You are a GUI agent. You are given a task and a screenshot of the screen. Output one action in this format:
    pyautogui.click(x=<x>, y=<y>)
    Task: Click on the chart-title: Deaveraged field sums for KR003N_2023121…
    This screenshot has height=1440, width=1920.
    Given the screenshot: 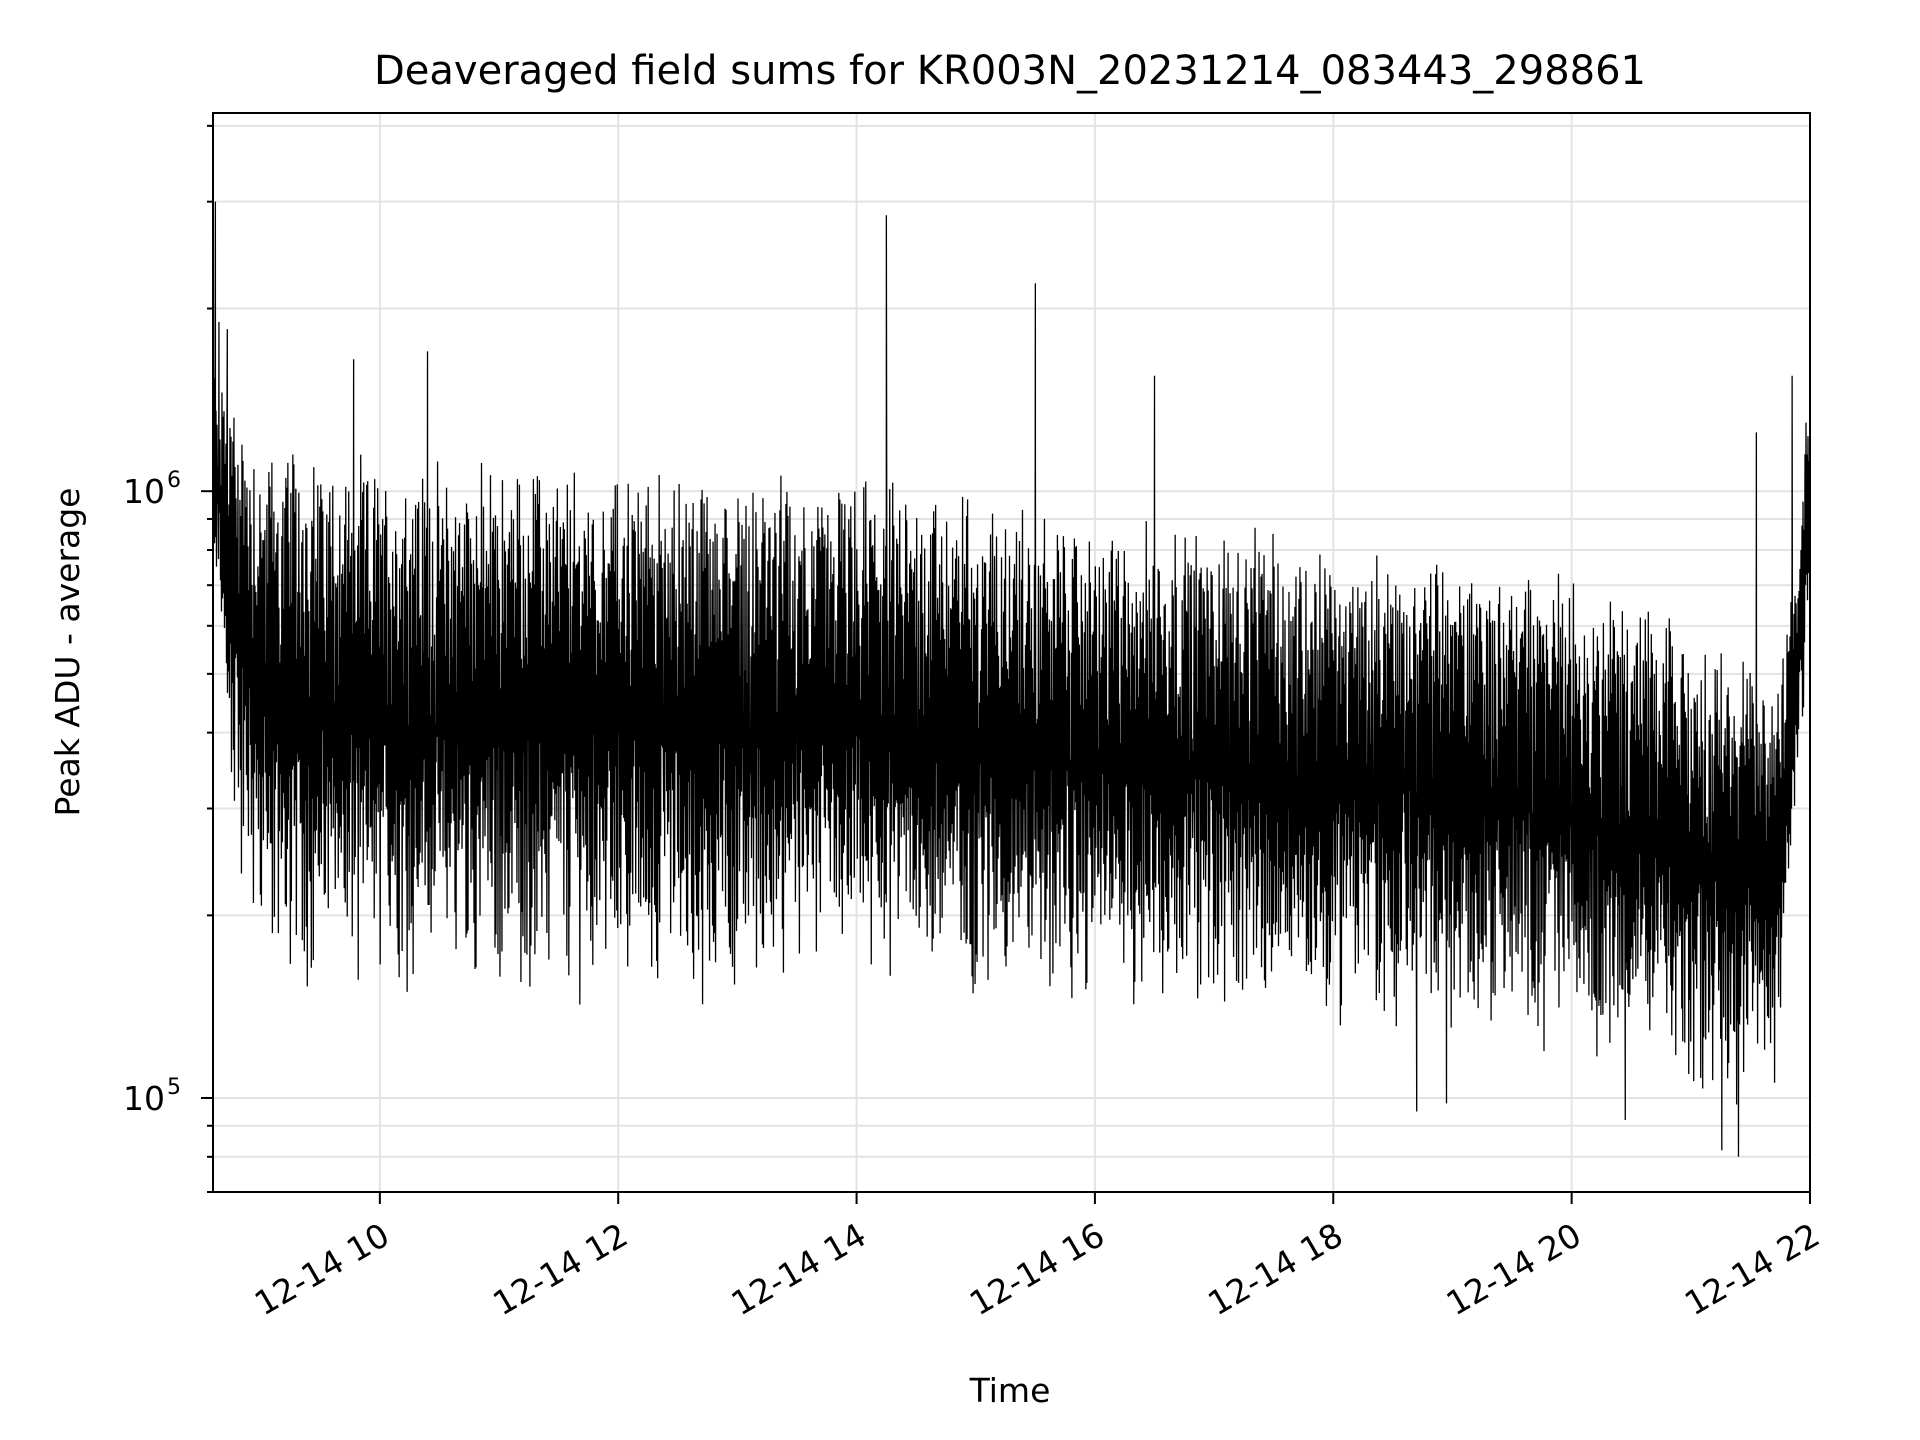 What is the action you would take?
    pyautogui.click(x=1010, y=71)
    